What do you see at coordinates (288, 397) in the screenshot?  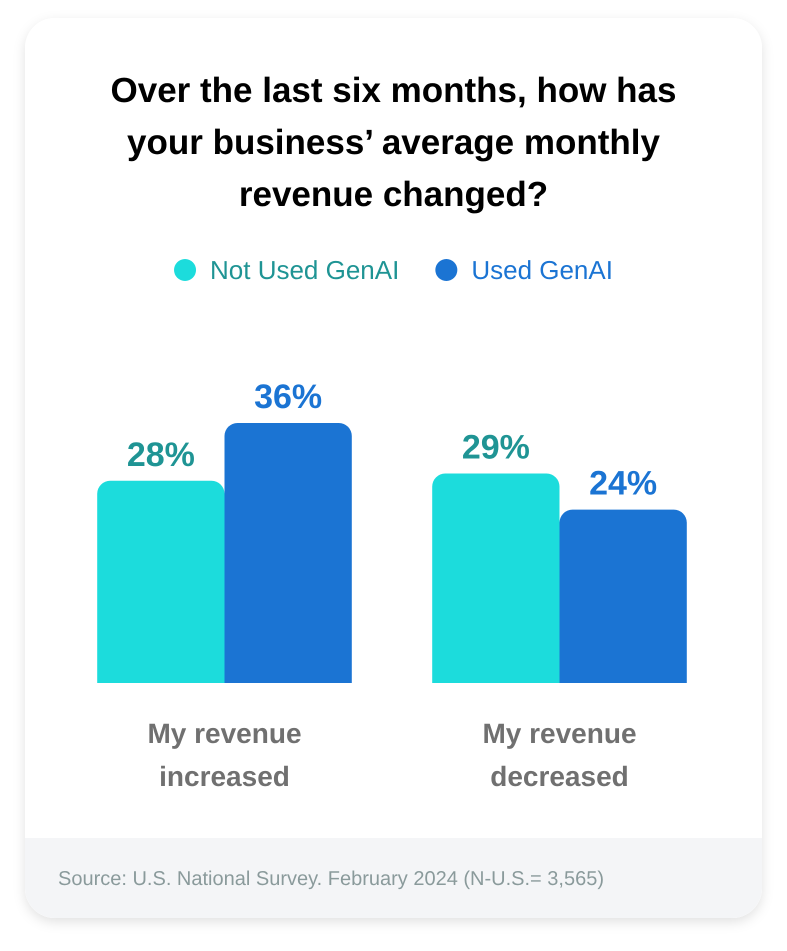 I see `data-label: 36%` at bounding box center [288, 397].